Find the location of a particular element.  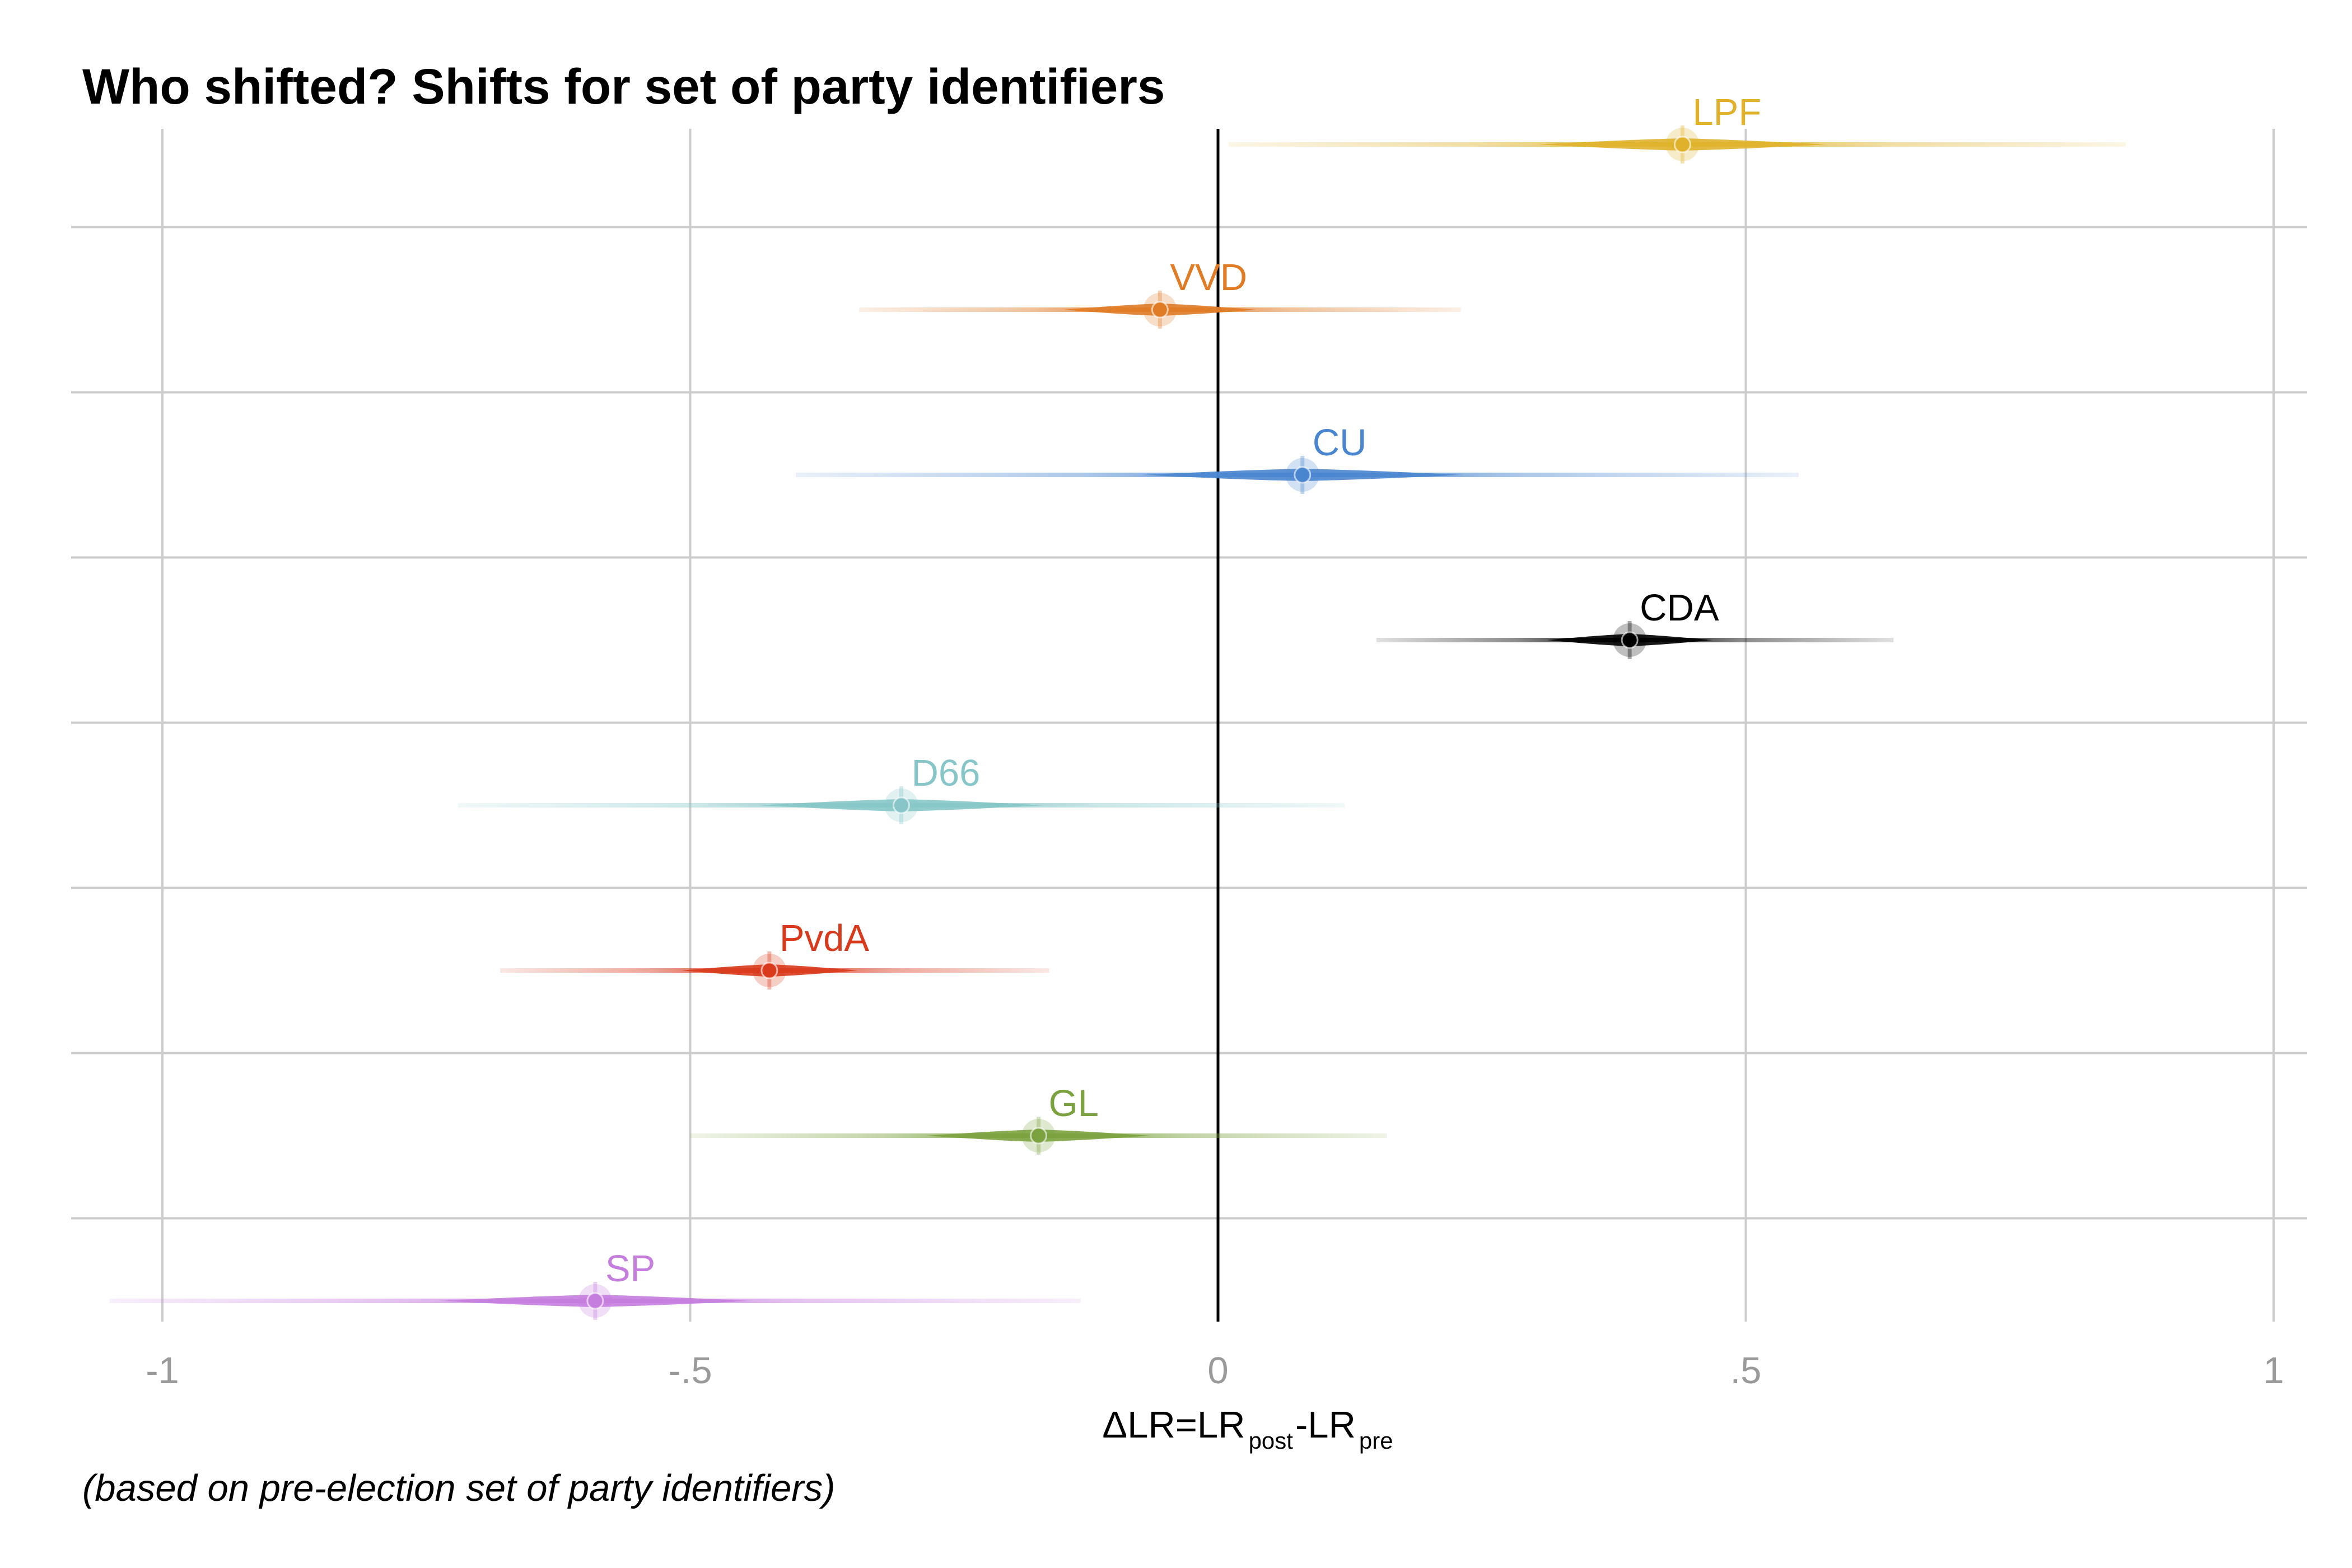

x-tick-label: .5 is located at coordinates (1746, 1371).